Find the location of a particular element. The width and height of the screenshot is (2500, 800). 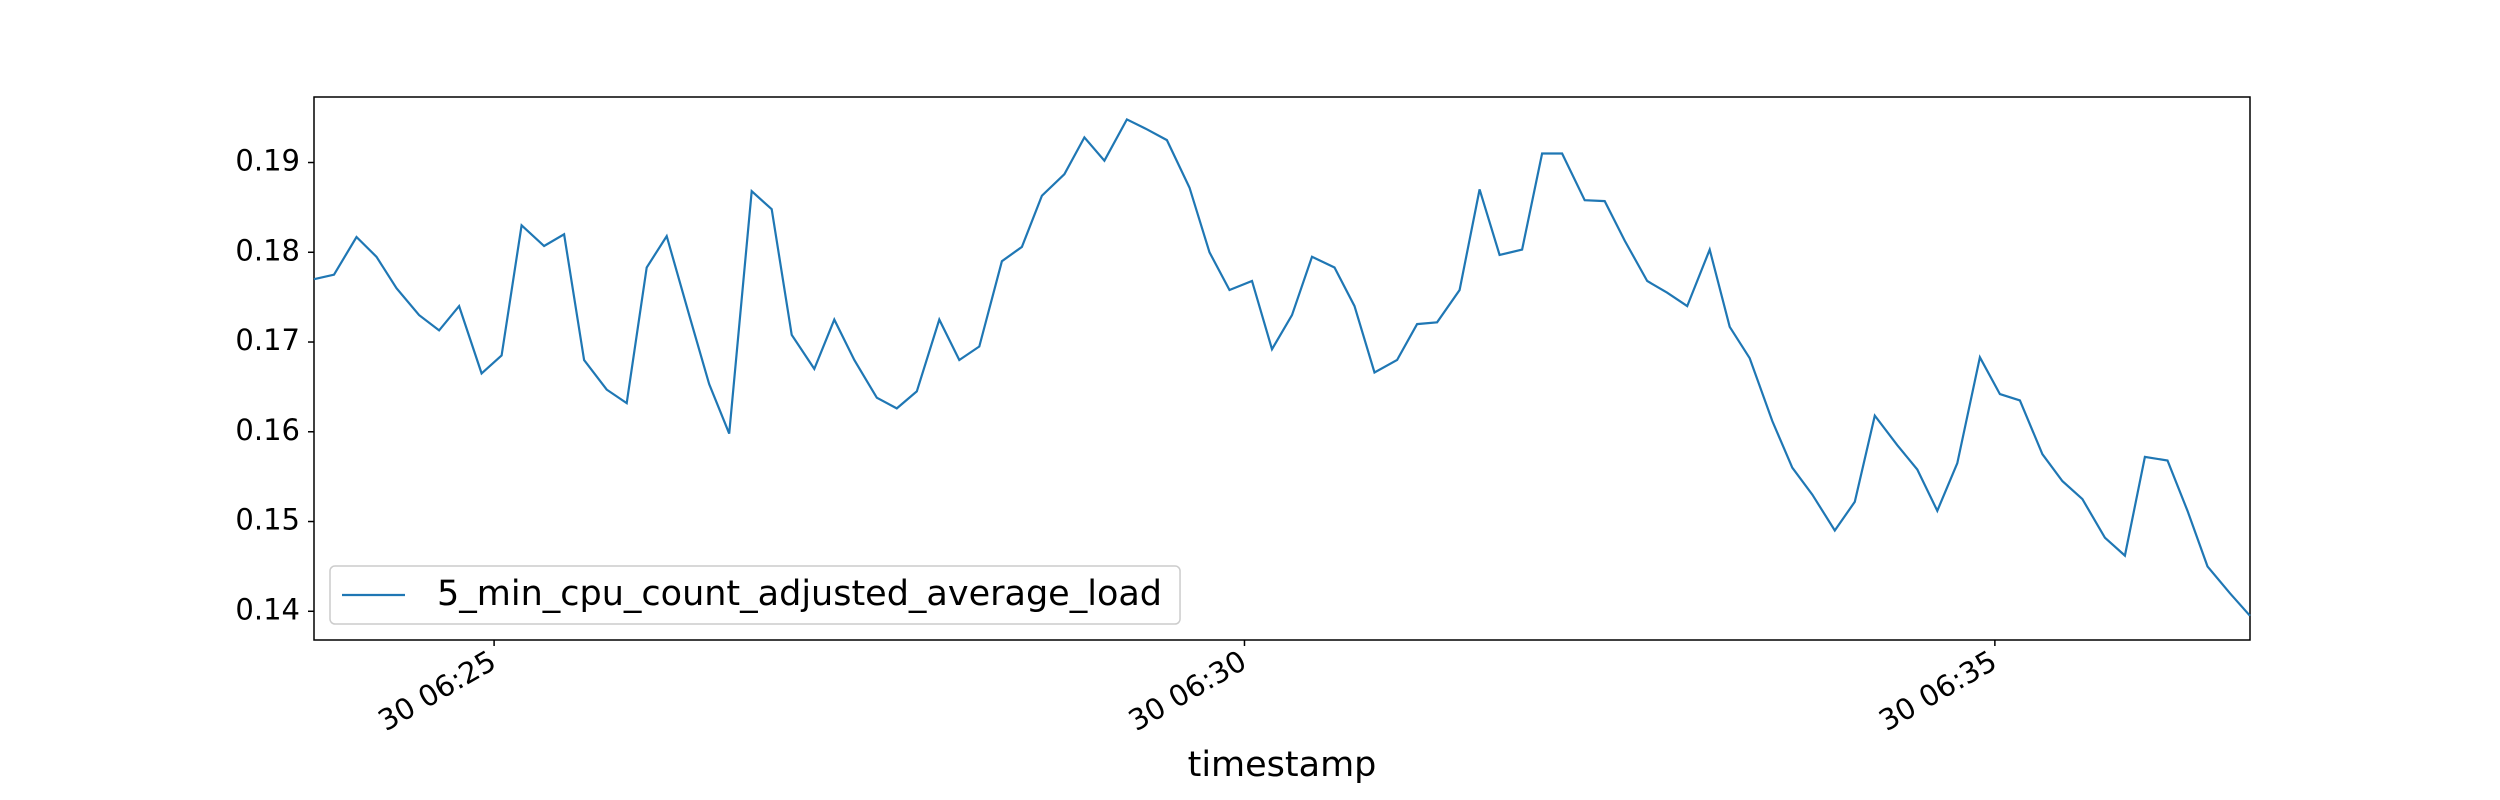

x-tick-label: 30 06:25 is located at coordinates (436, 691).